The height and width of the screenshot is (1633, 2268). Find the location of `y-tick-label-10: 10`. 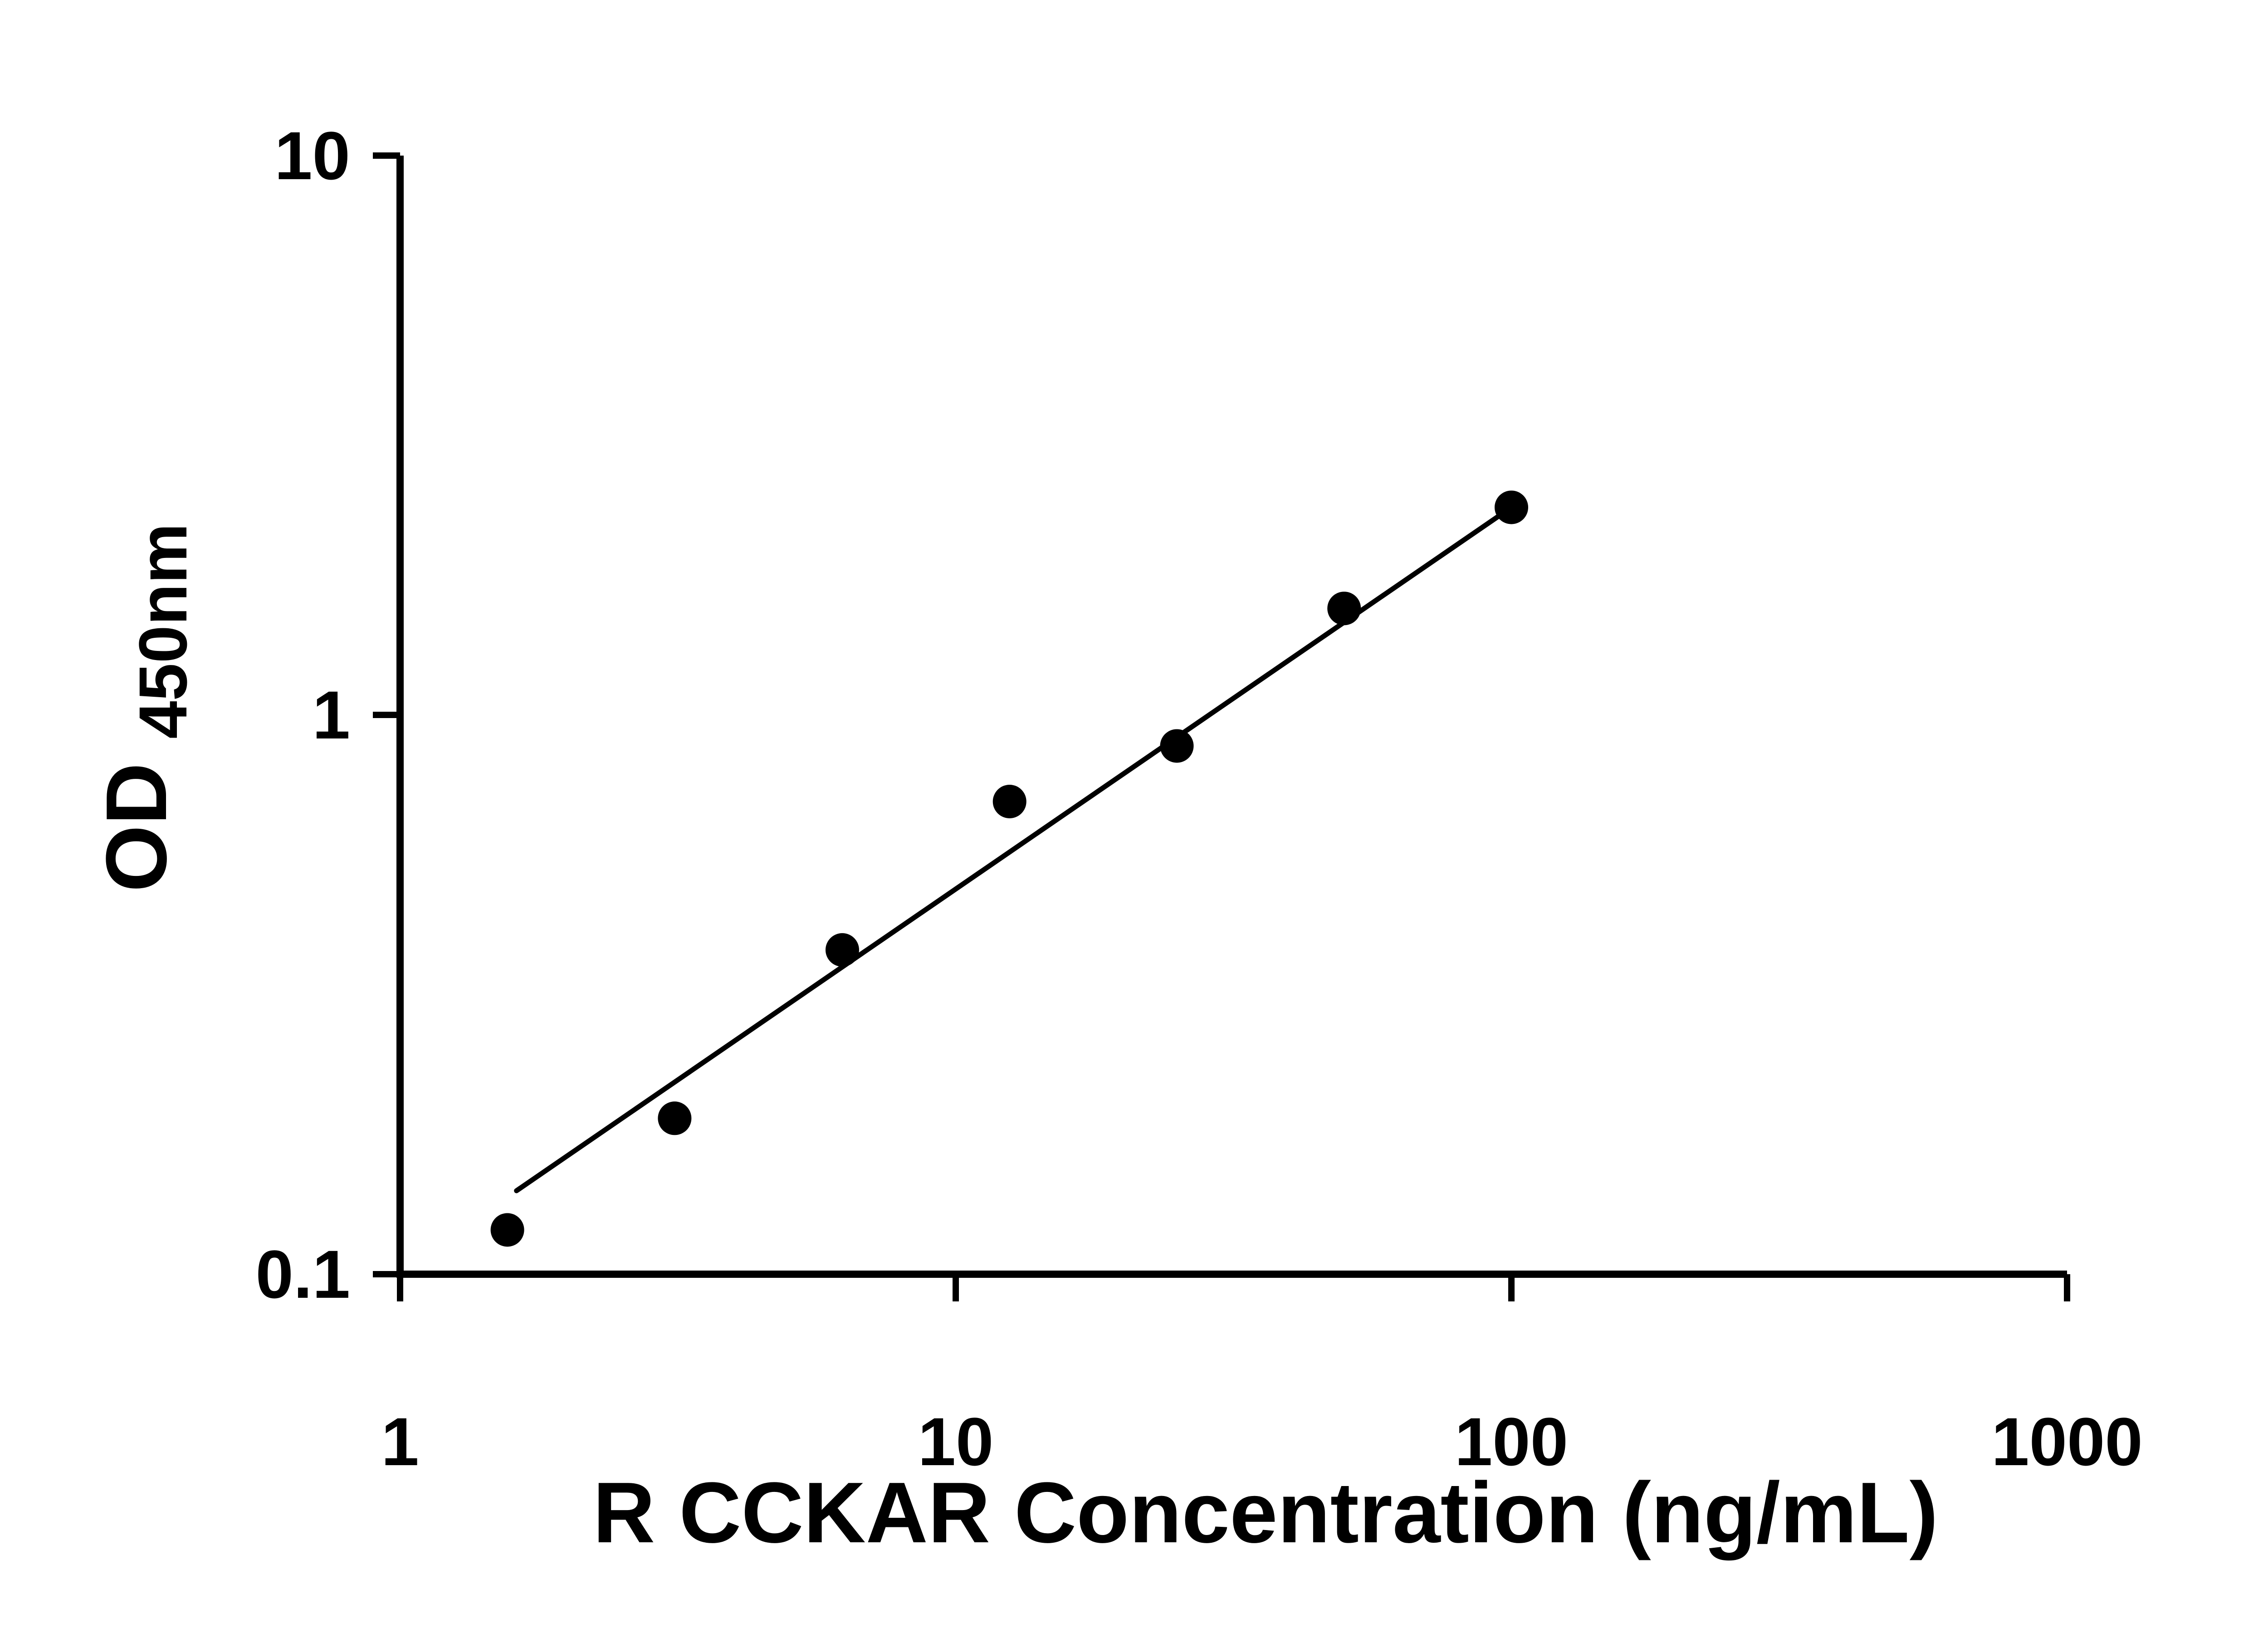

y-tick-label-10: 10 is located at coordinates (312, 155).